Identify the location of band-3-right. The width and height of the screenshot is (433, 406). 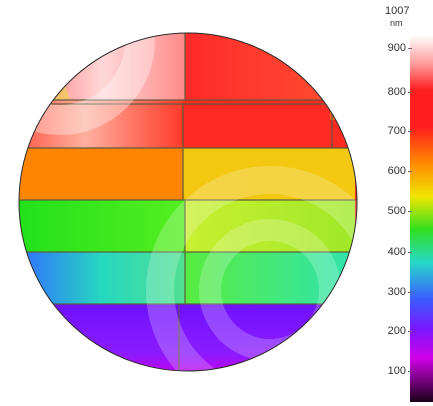
(269, 174).